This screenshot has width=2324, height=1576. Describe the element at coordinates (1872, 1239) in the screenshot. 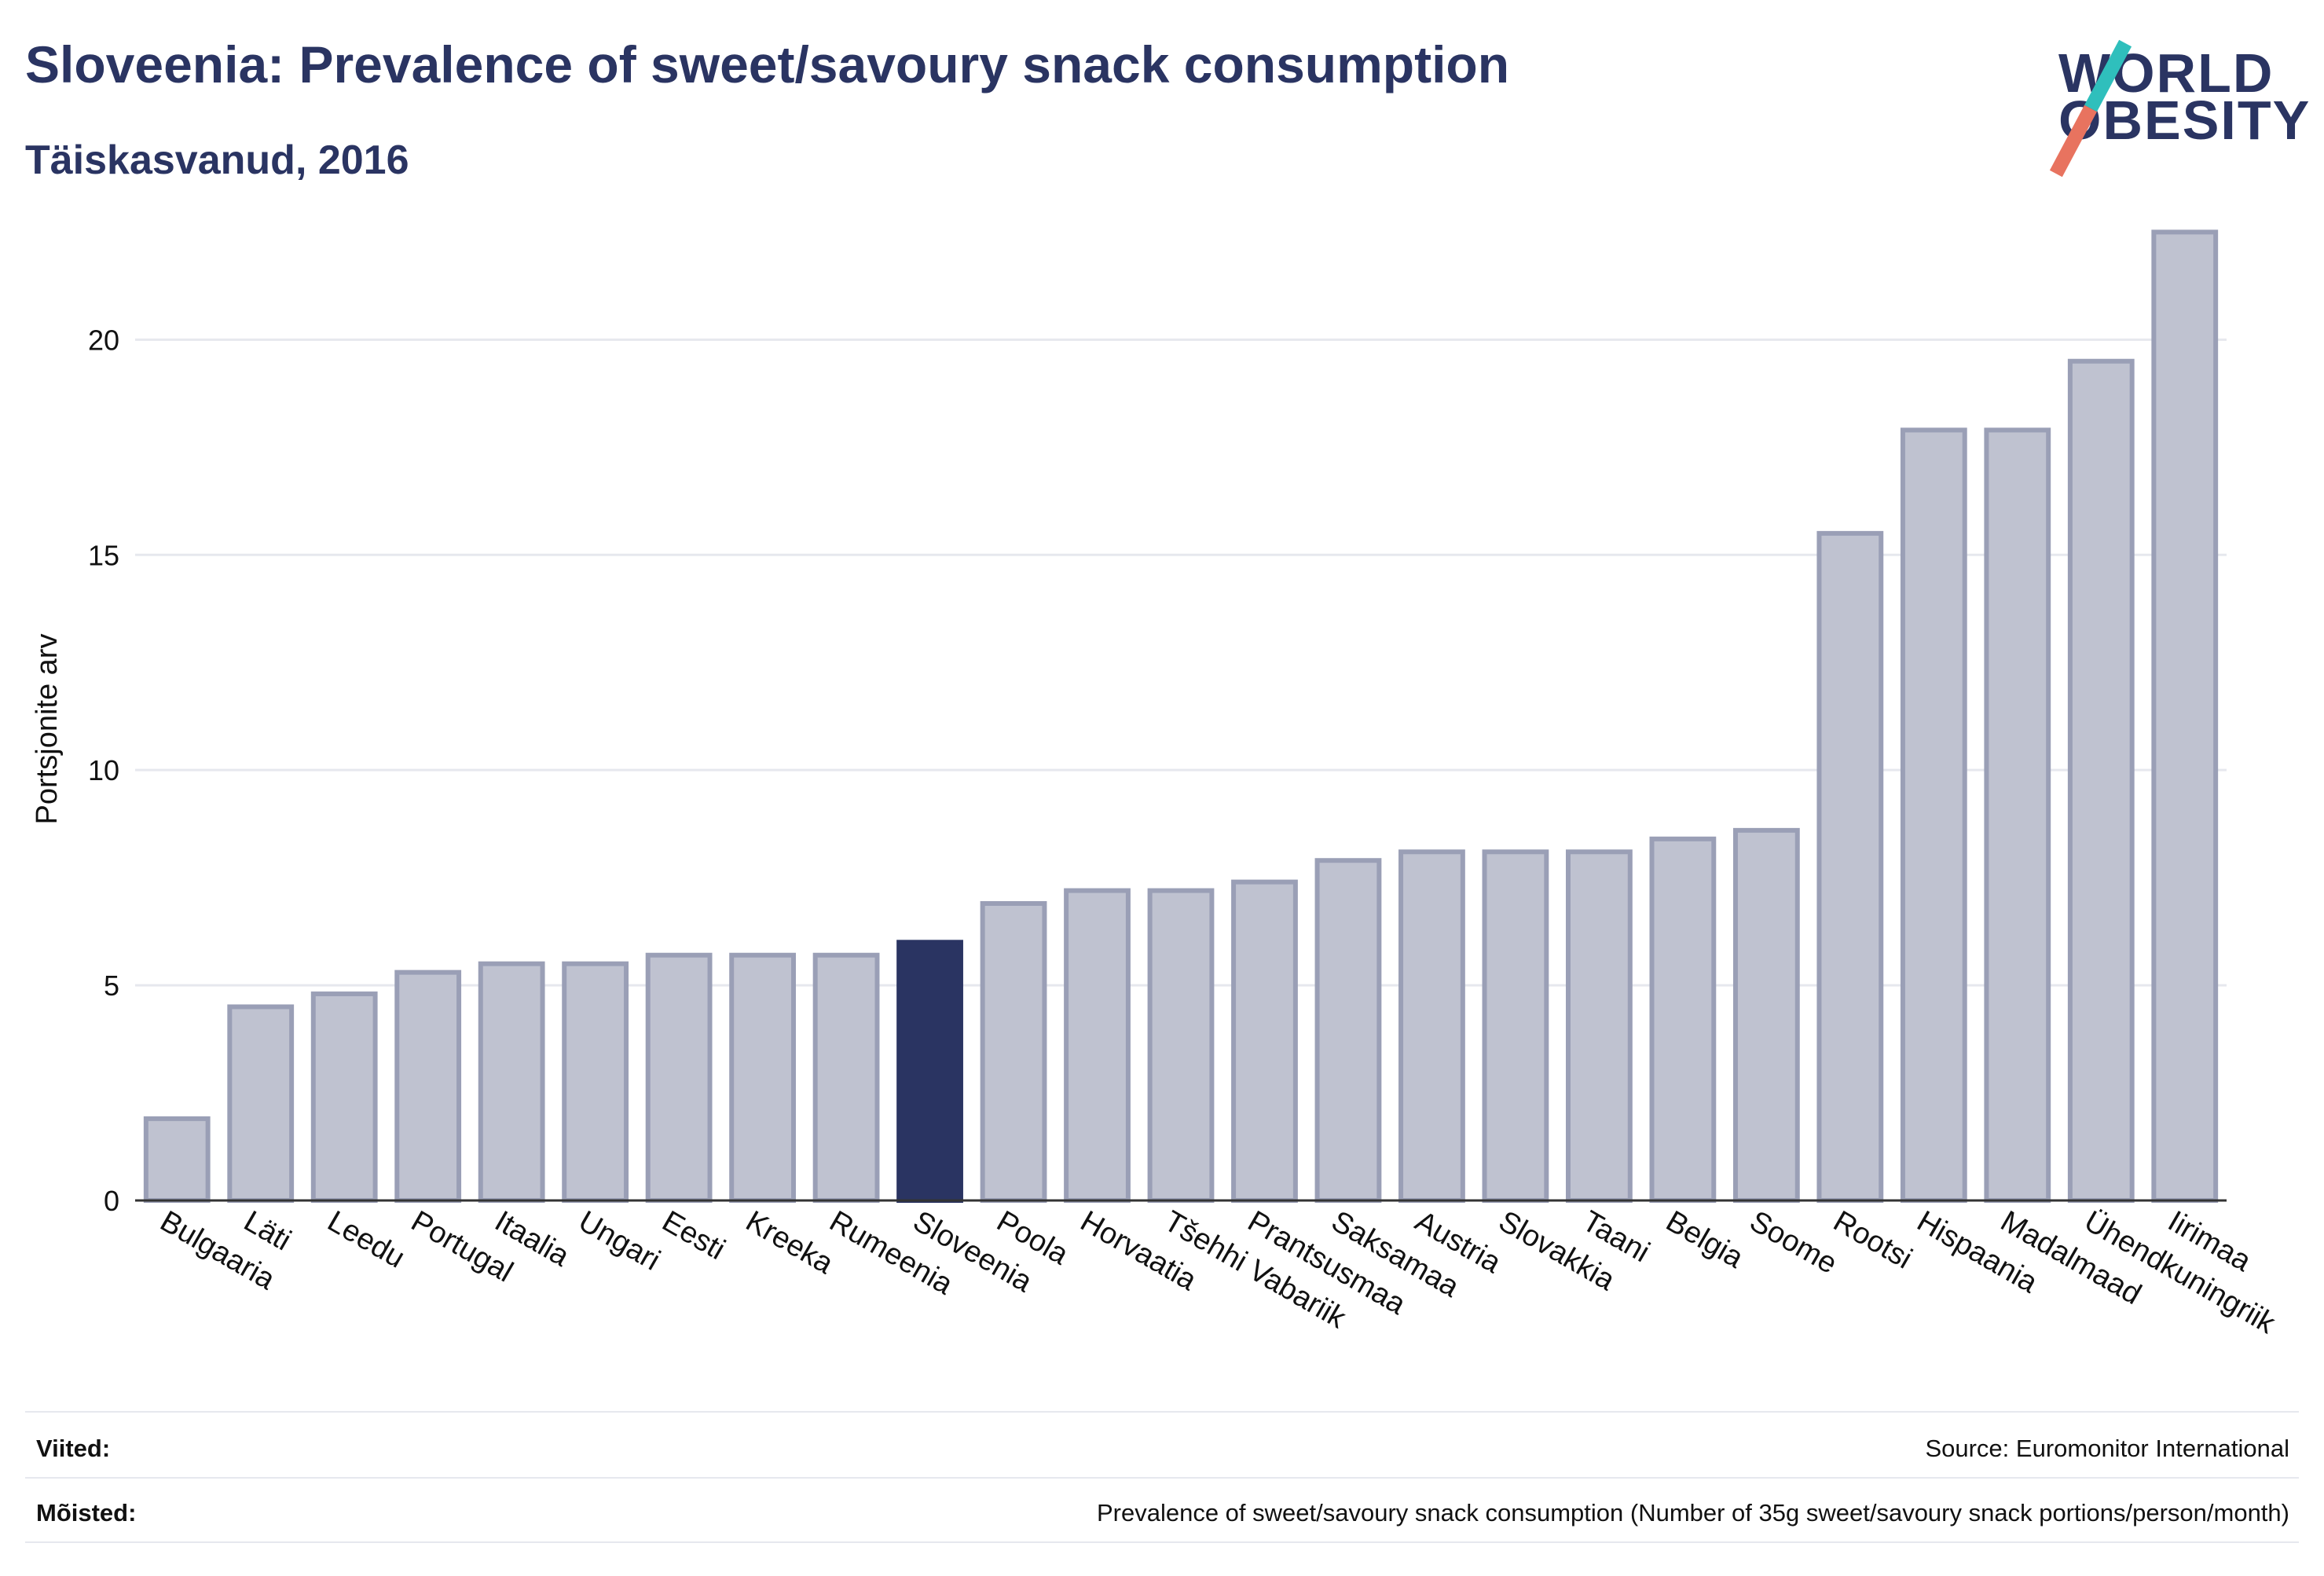

I see `x-tick-label: Rootsi` at that location.